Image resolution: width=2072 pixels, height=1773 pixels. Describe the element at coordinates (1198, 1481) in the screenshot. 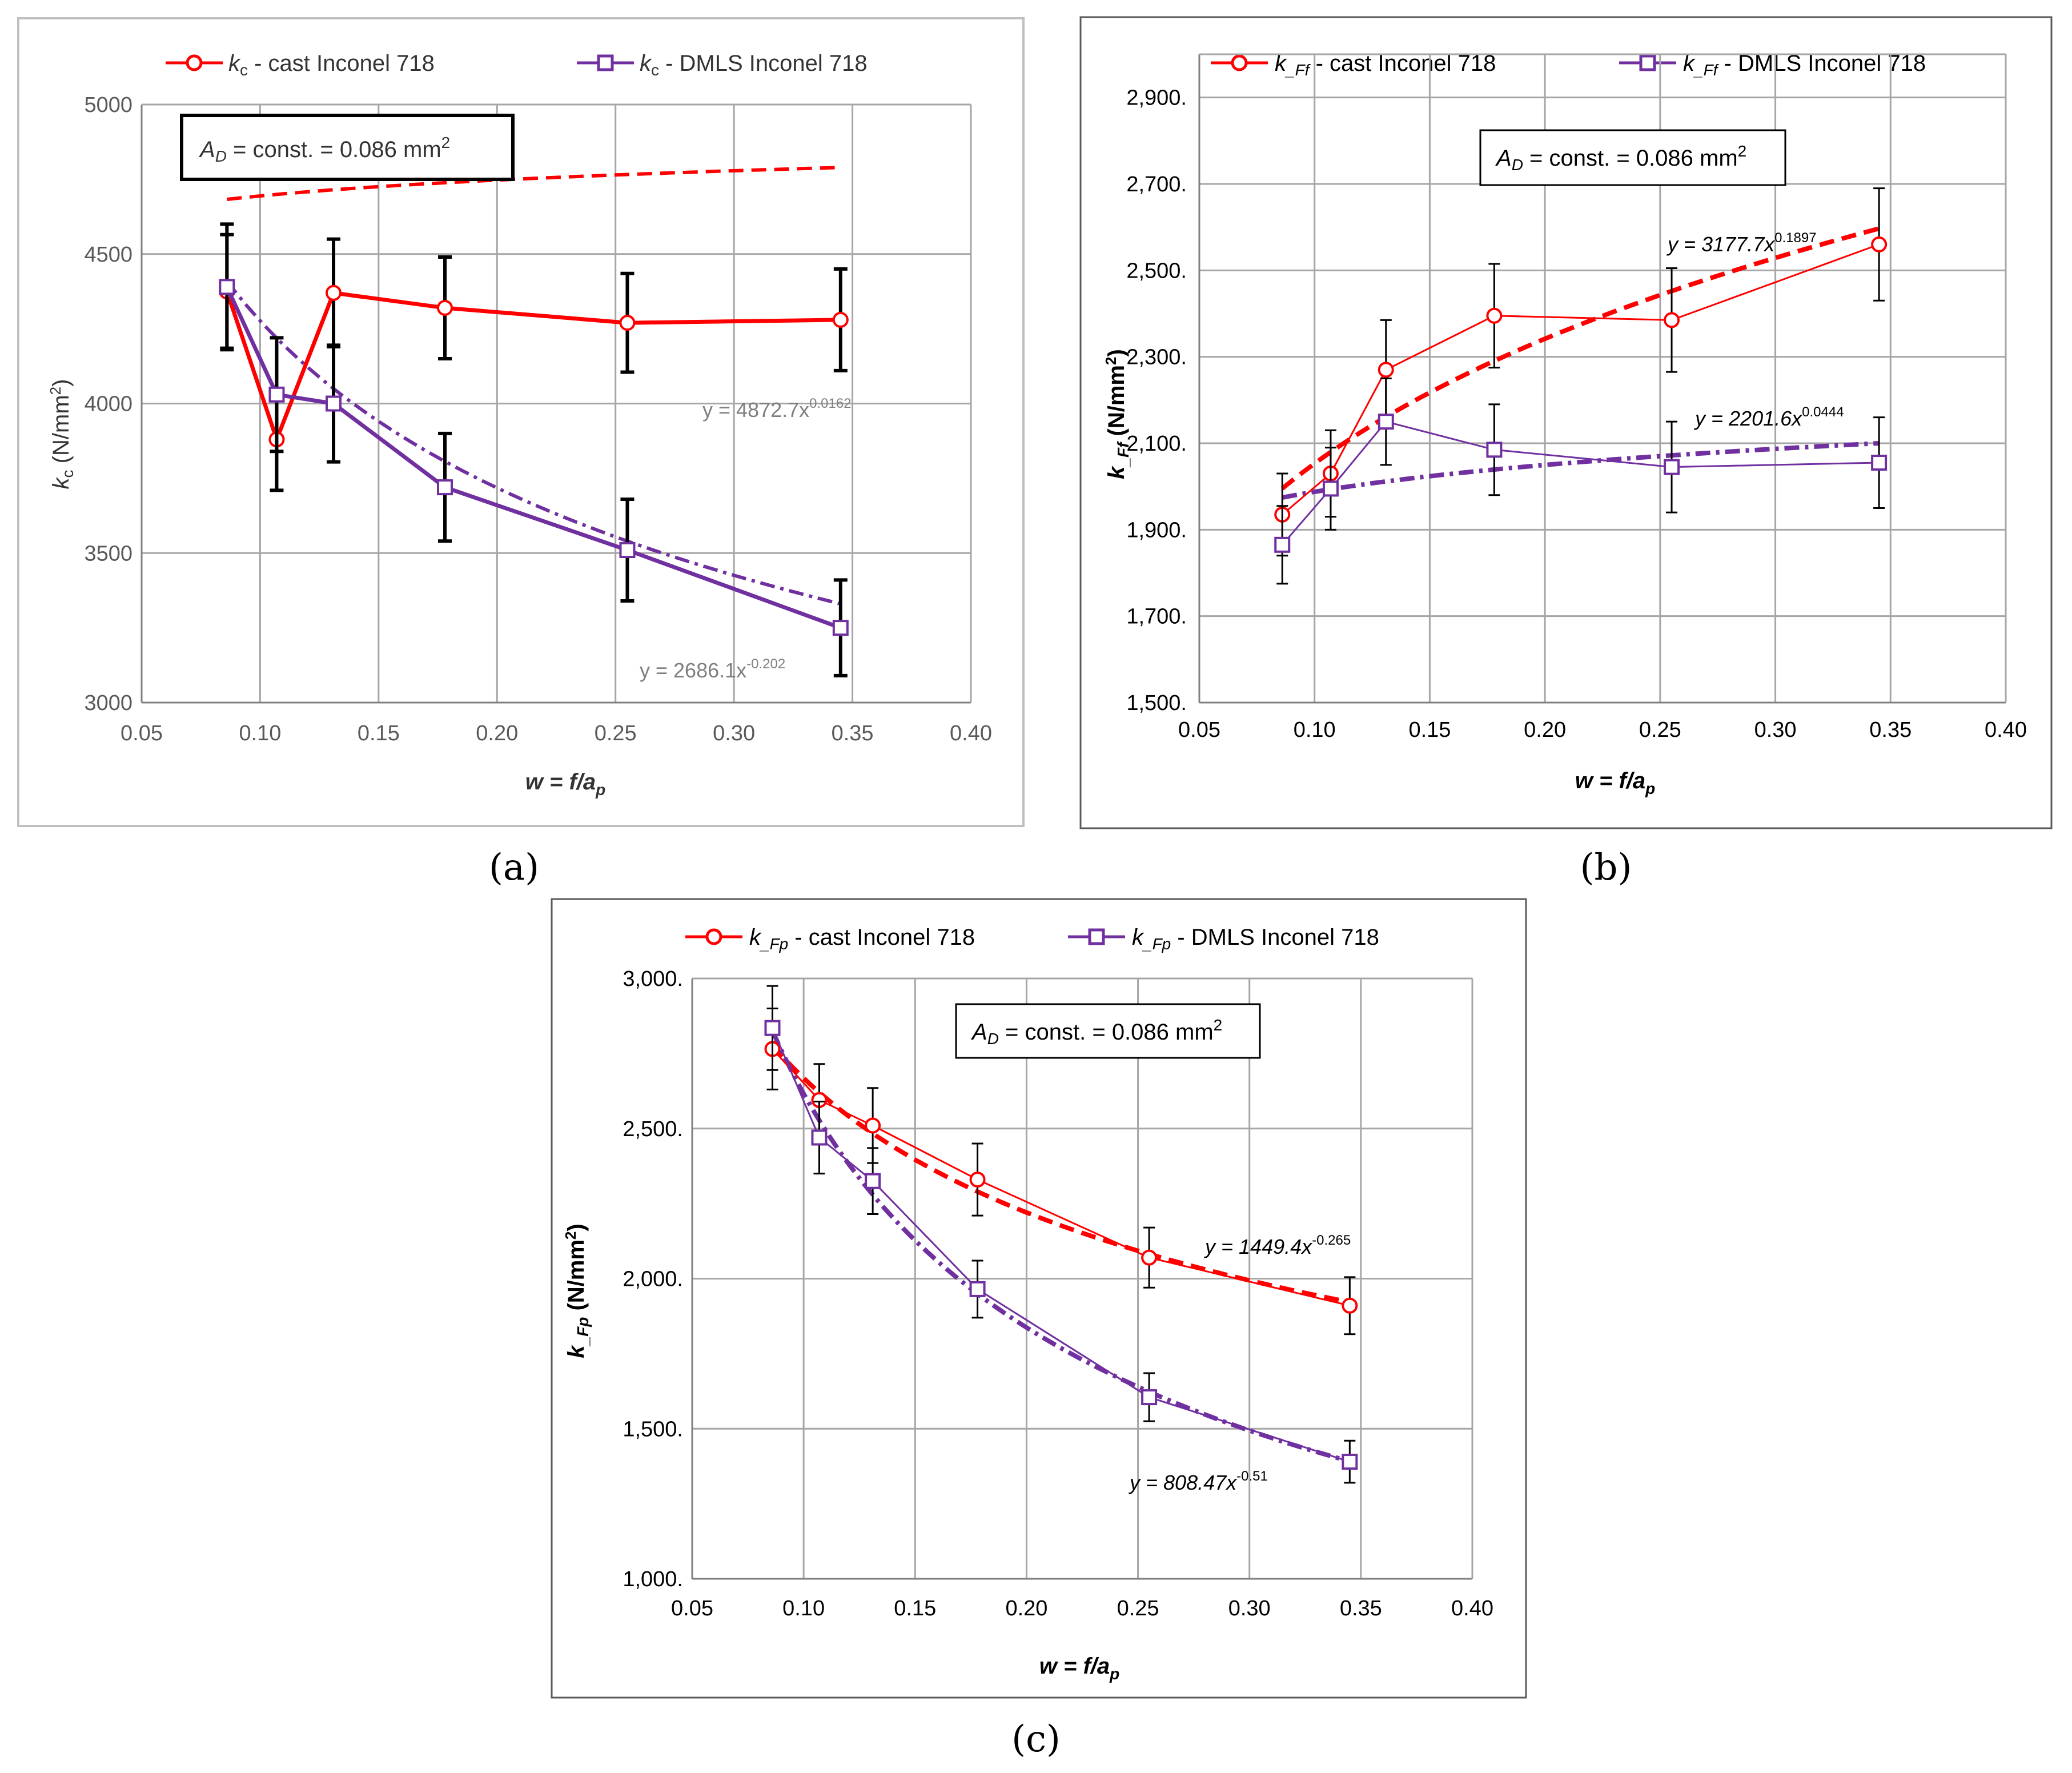

I see `fit-dmls-equation: y = 808.47x-0.51` at that location.